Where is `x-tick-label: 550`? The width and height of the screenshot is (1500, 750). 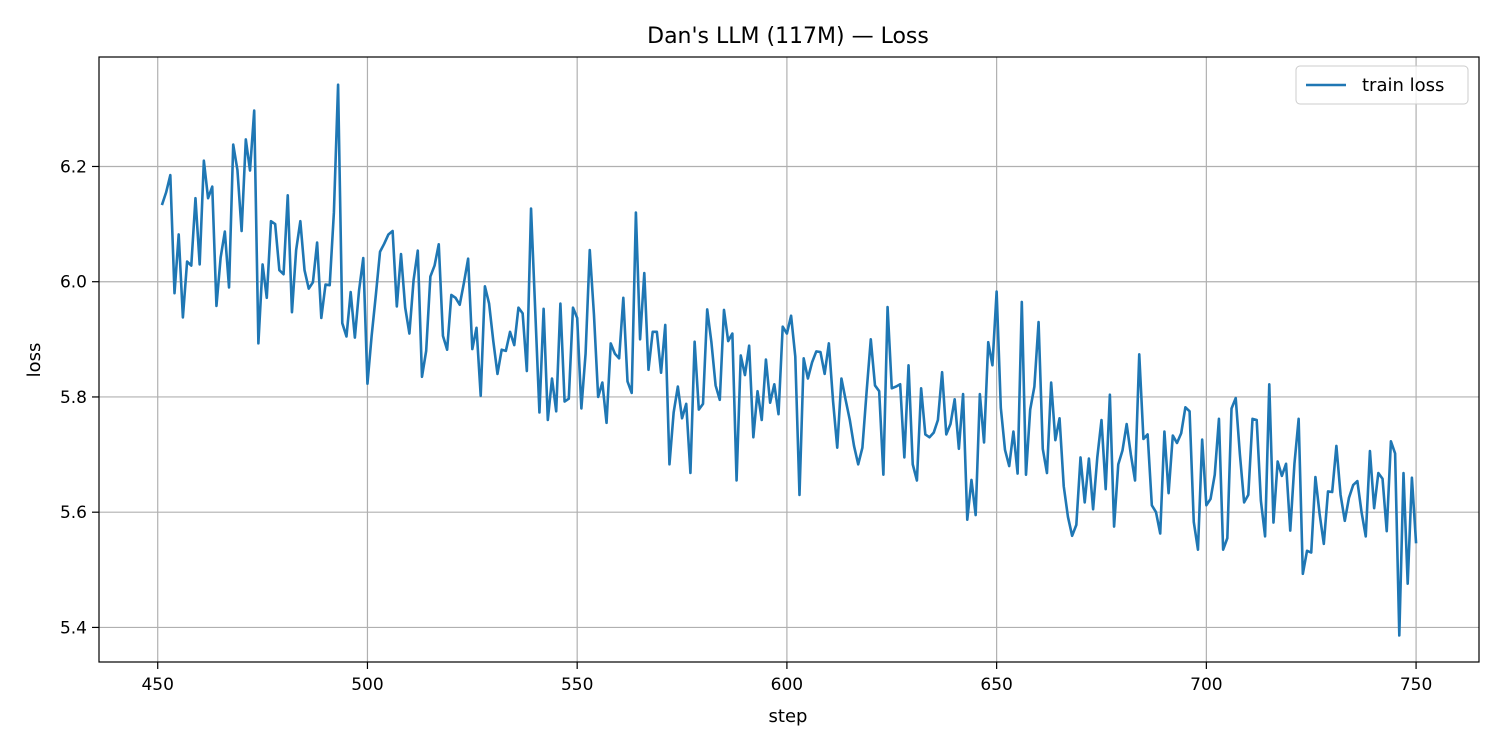
x-tick-label: 550 is located at coordinates (577, 685).